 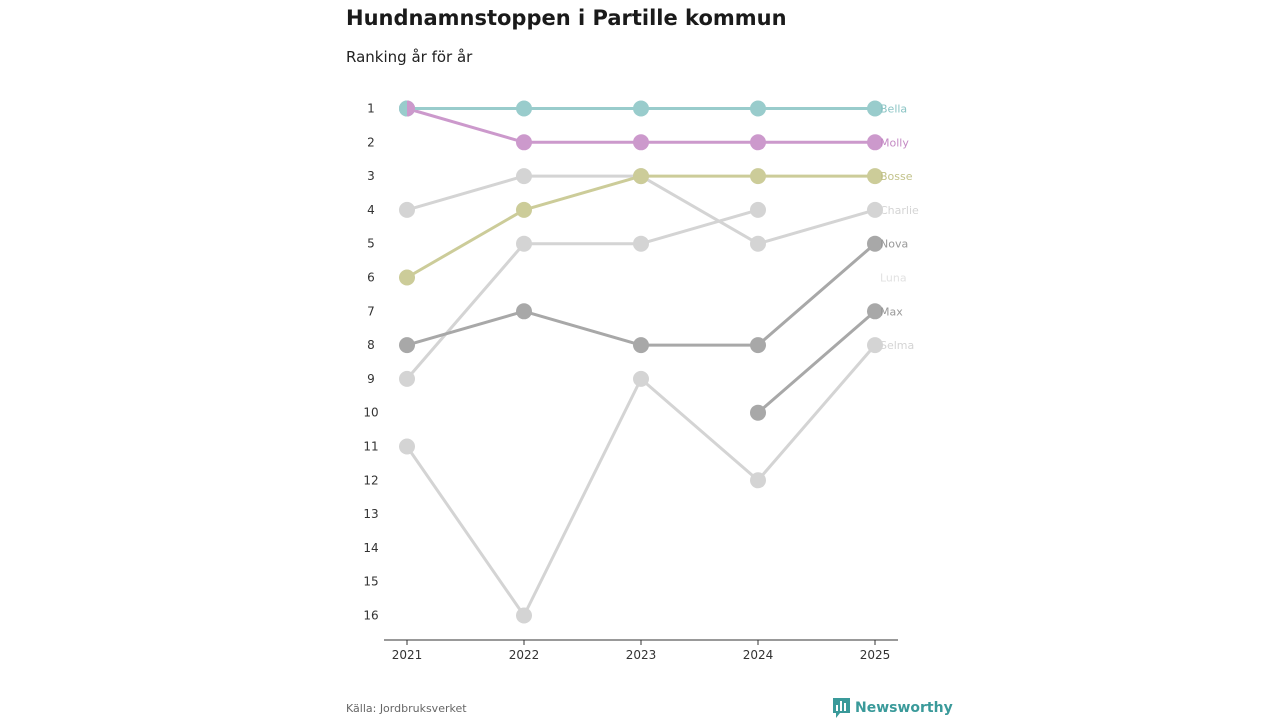 I want to click on x-axis: 2021 2022 2023 2024 2025, so click(x=641, y=650).